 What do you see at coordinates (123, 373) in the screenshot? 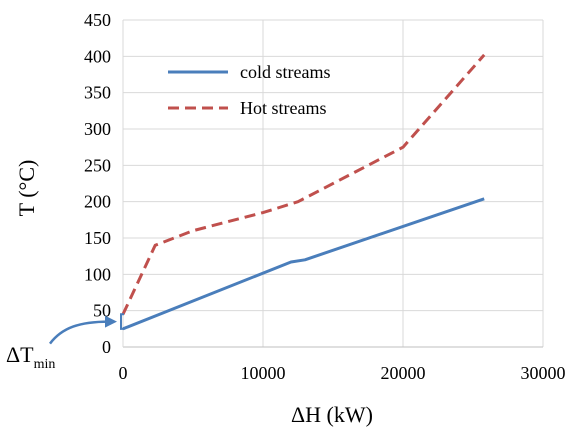
I see `x-tick-label: 0` at bounding box center [123, 373].